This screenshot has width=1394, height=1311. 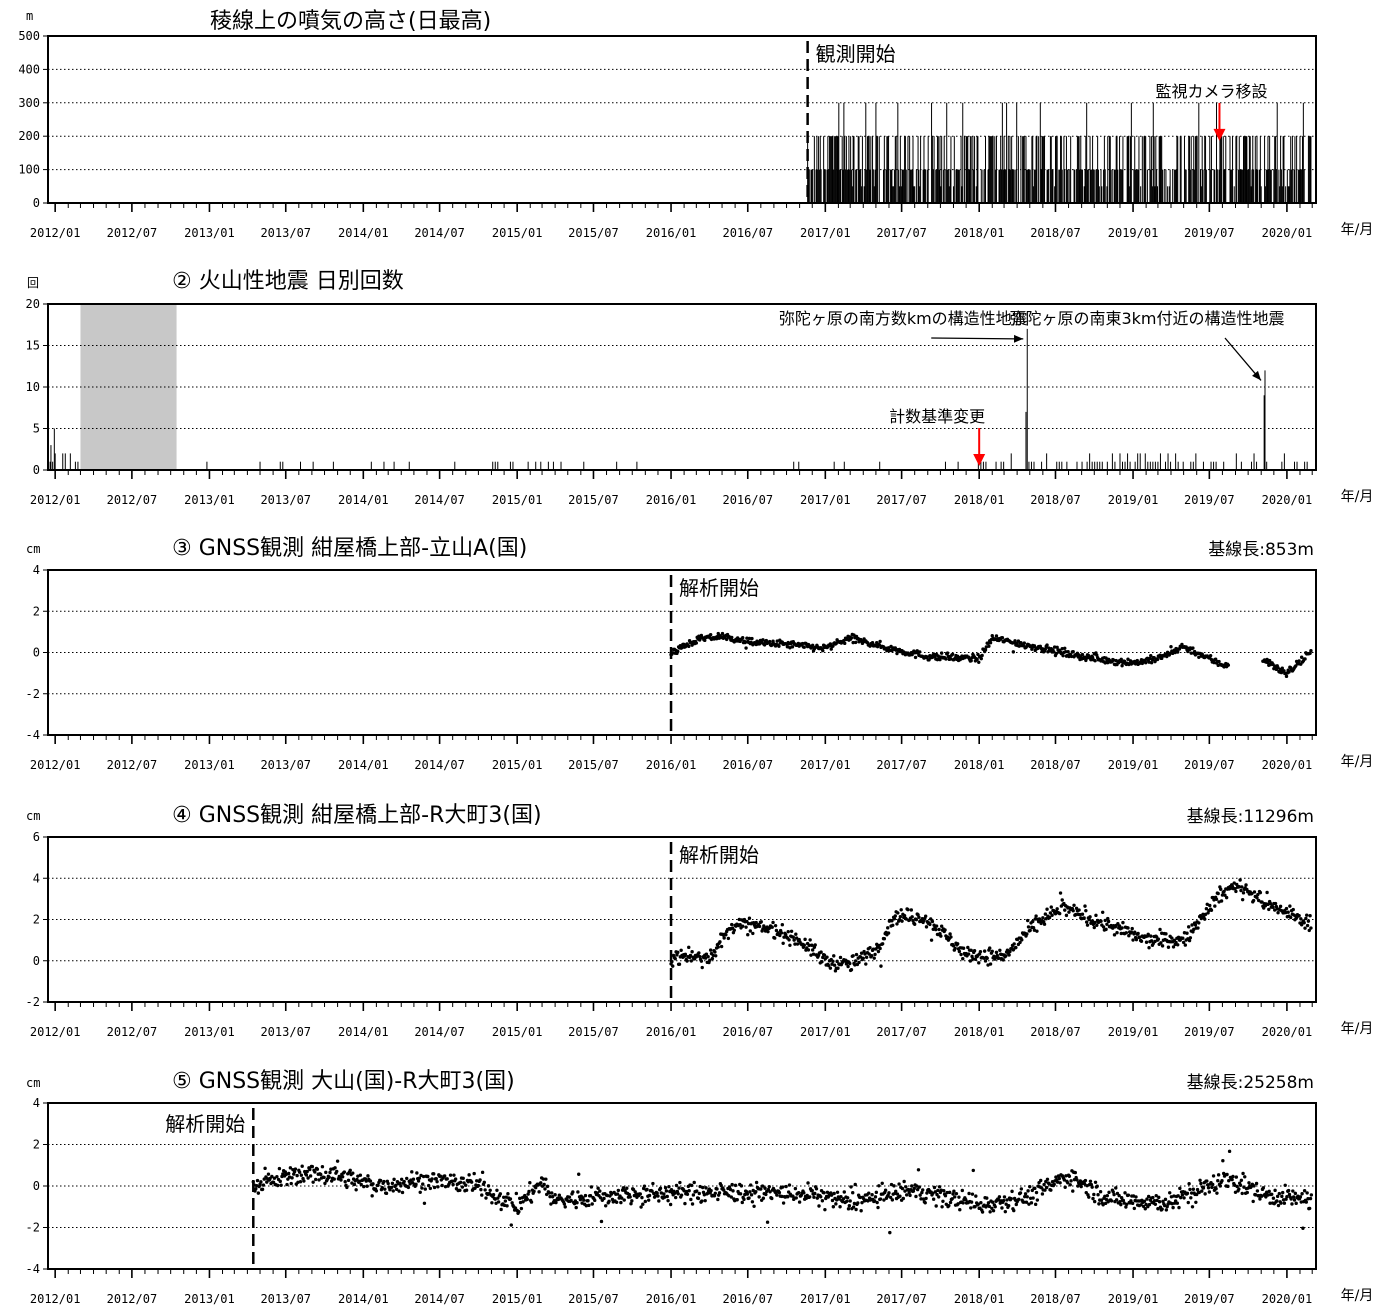 I want to click on x-tick-label: 2013/07, so click(x=285, y=233).